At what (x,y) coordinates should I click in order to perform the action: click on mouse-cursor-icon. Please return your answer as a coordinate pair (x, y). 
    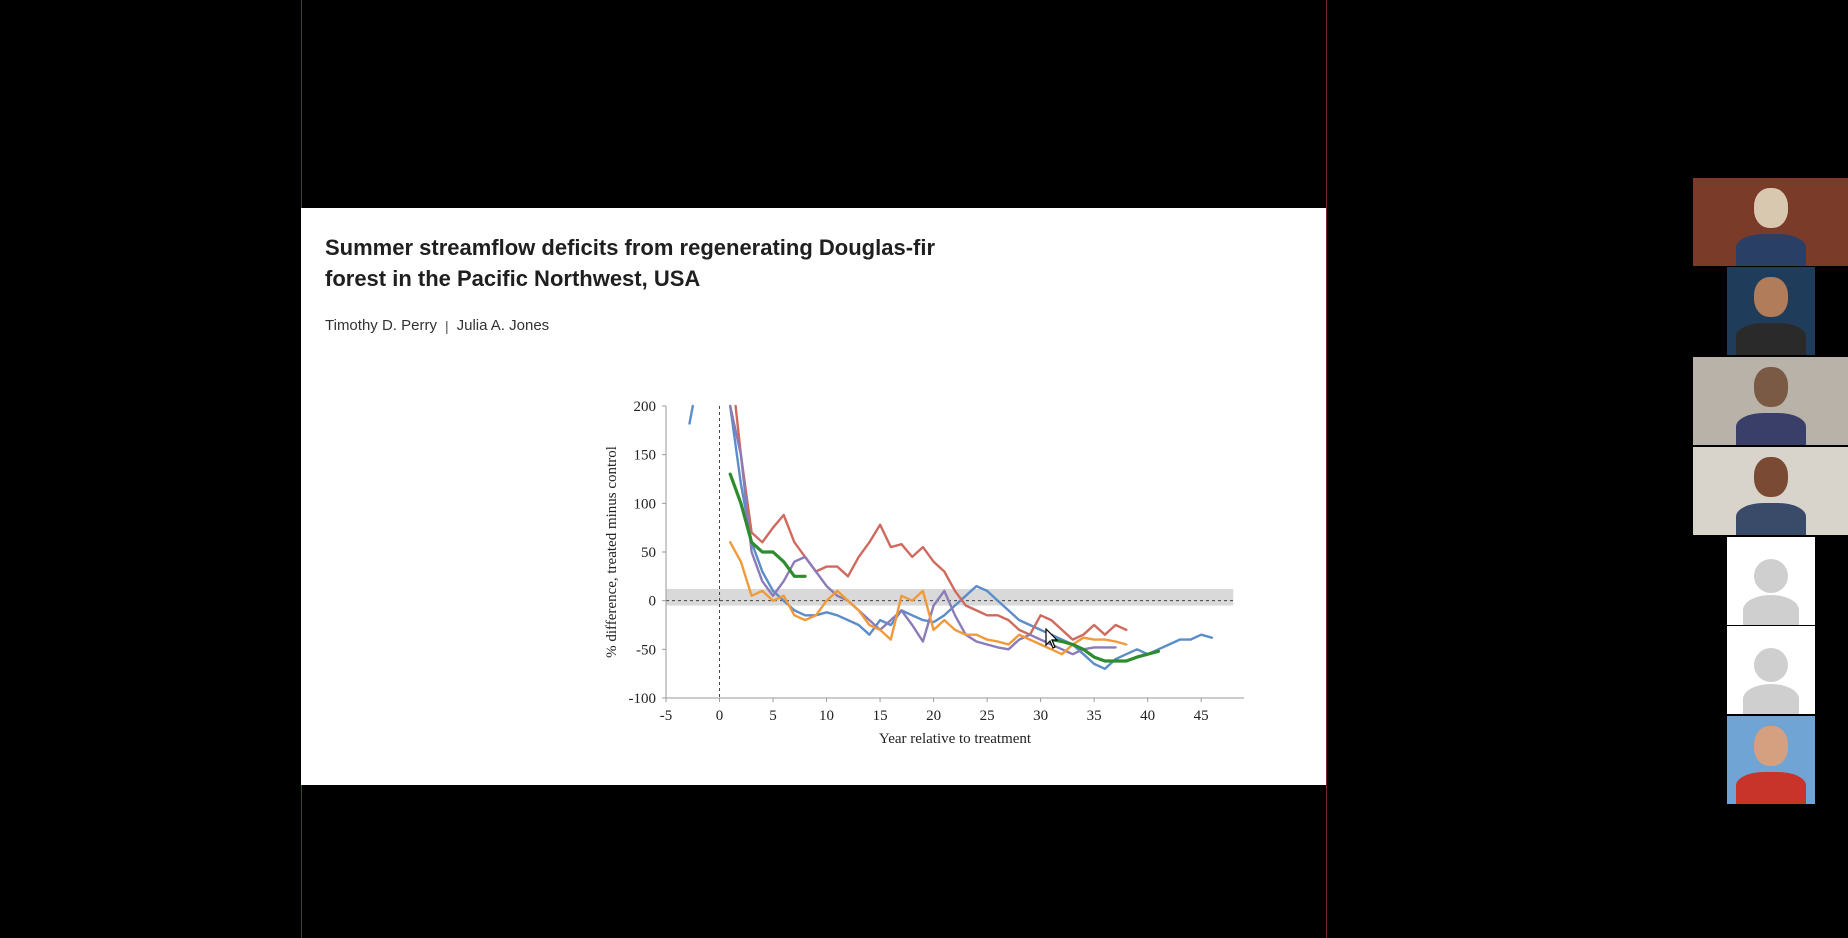
    Looking at the image, I should click on (1052, 638).